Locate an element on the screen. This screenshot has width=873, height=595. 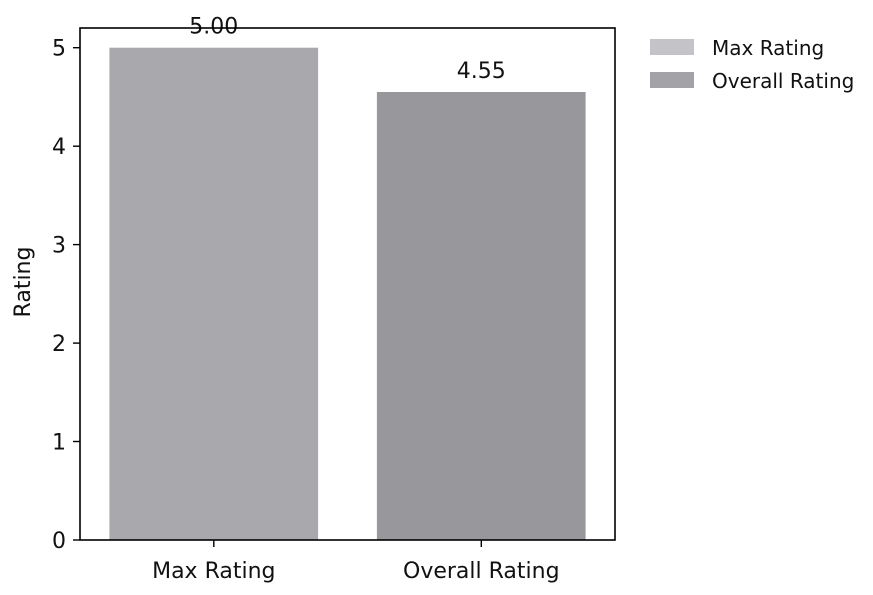
y-tick-label-2: 2 is located at coordinates (59, 344).